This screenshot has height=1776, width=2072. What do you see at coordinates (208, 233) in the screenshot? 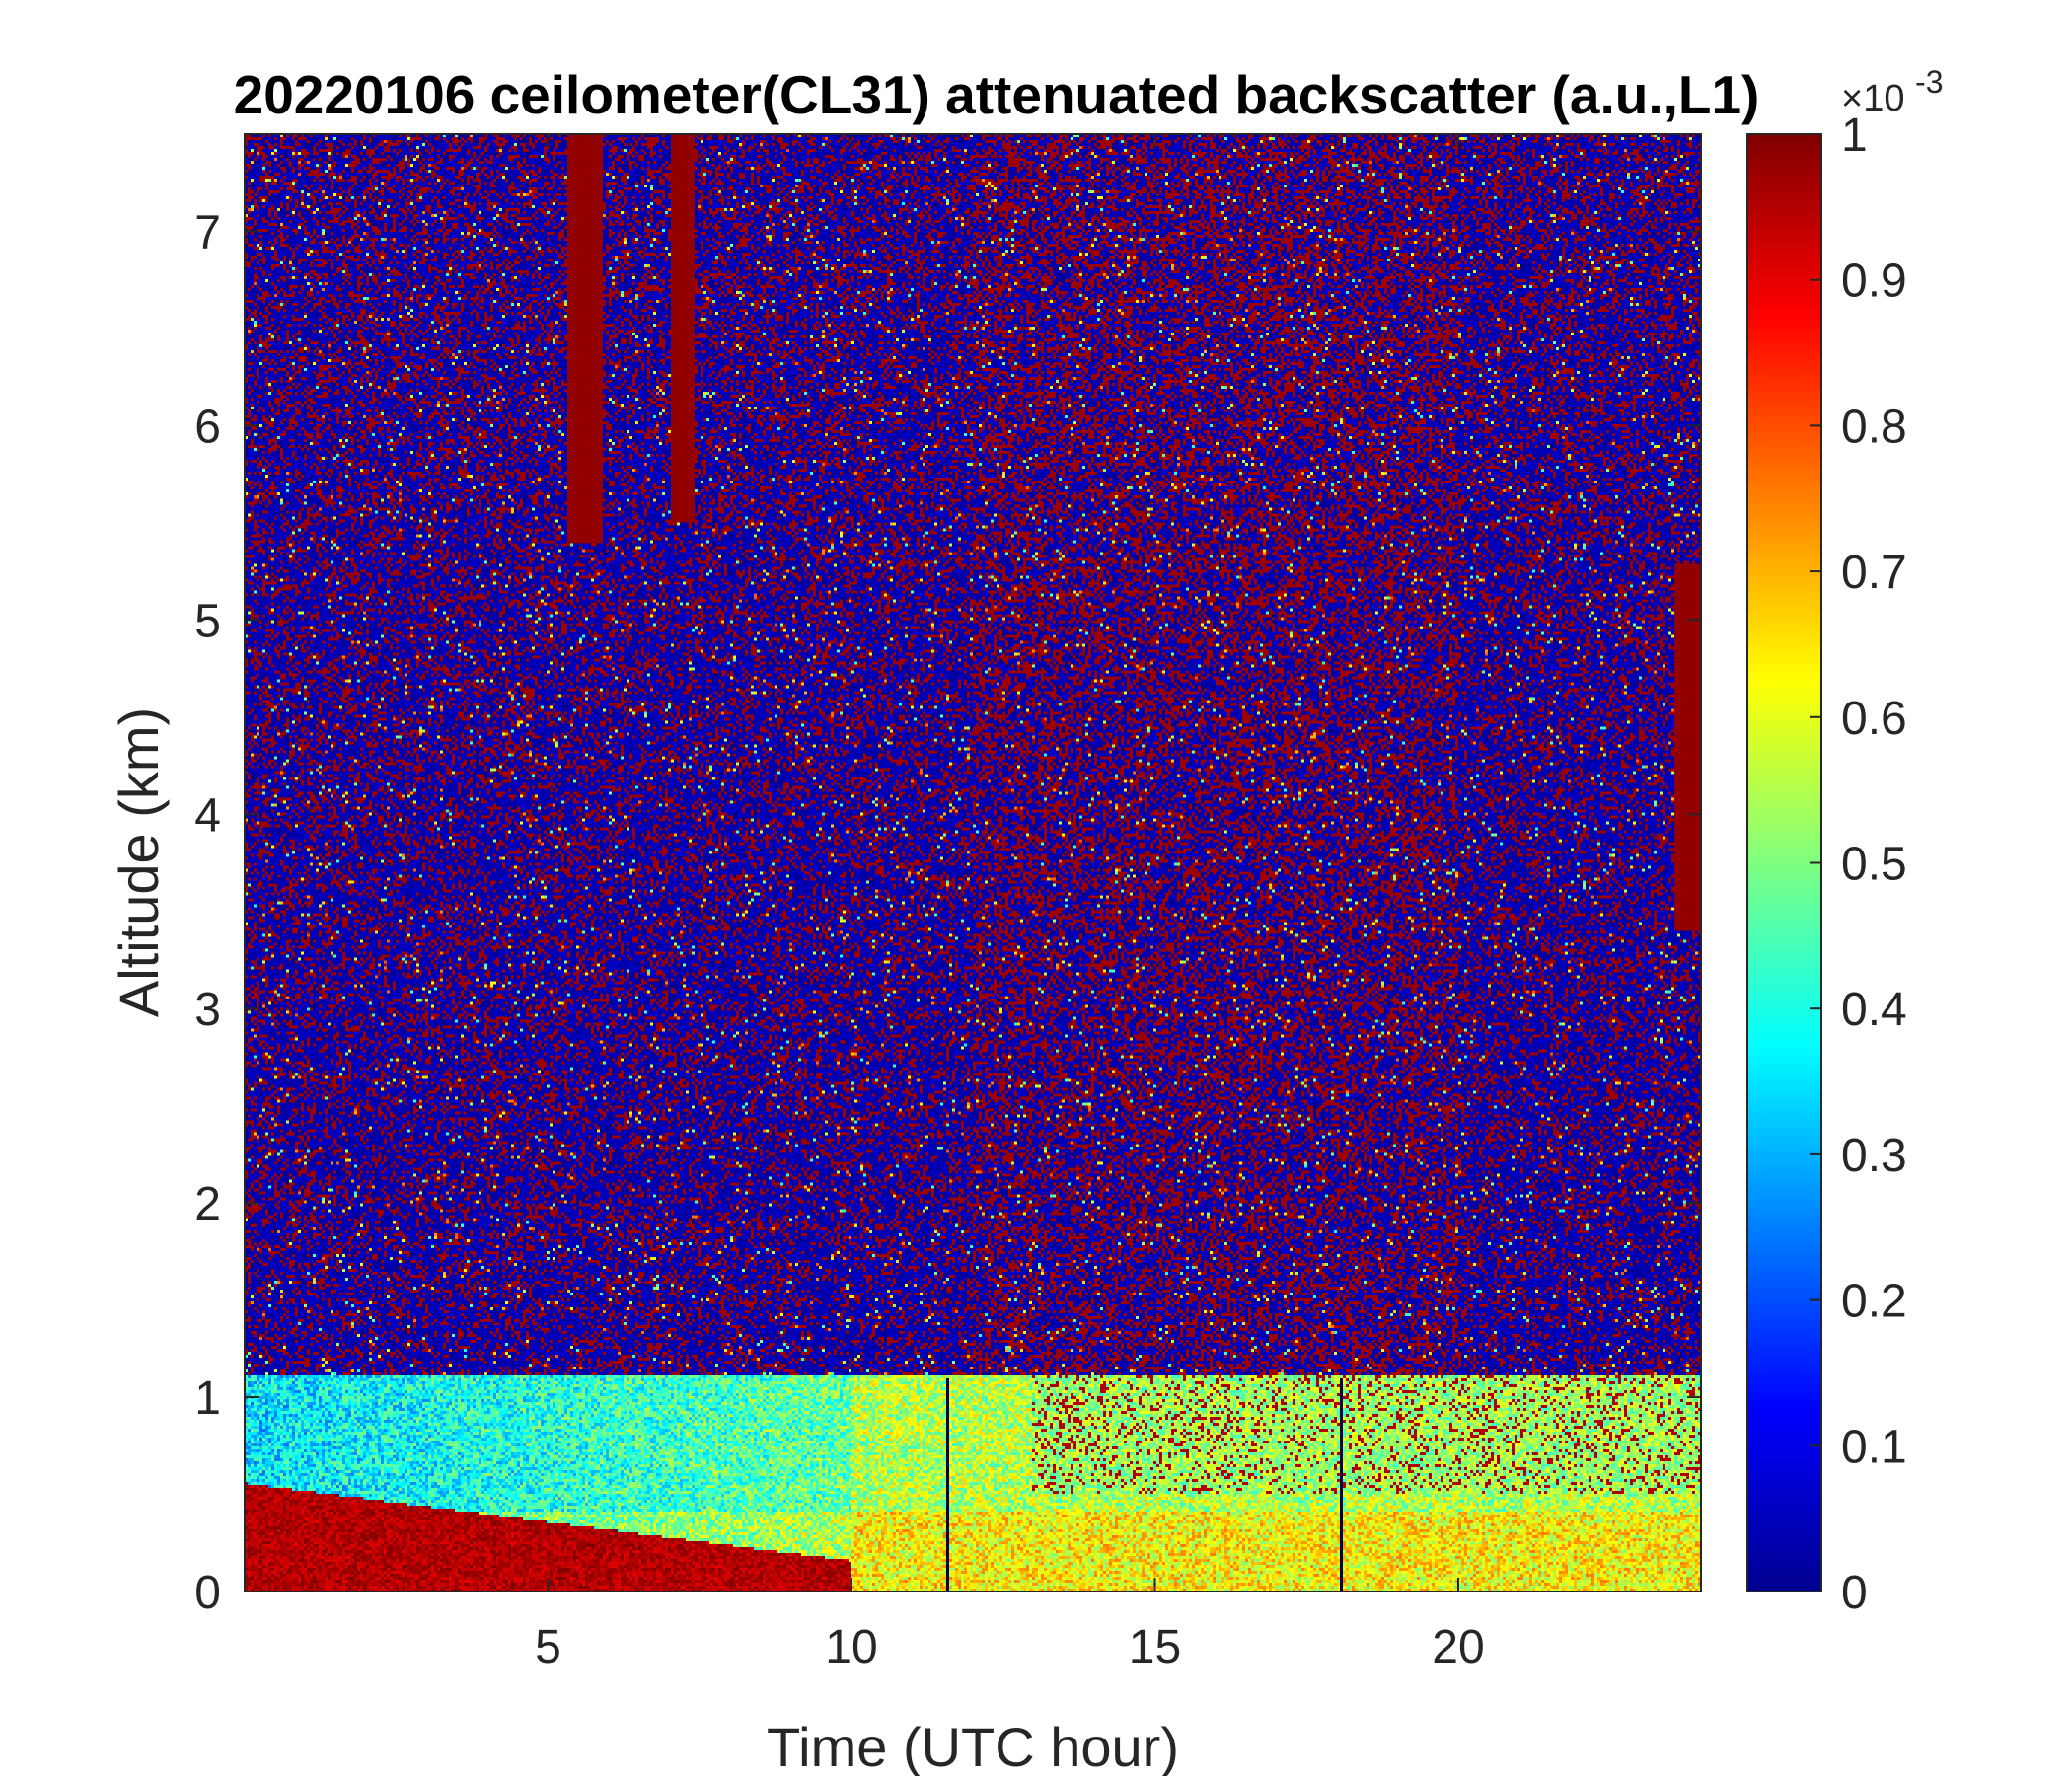
I see `y-tick-label: 7` at bounding box center [208, 233].